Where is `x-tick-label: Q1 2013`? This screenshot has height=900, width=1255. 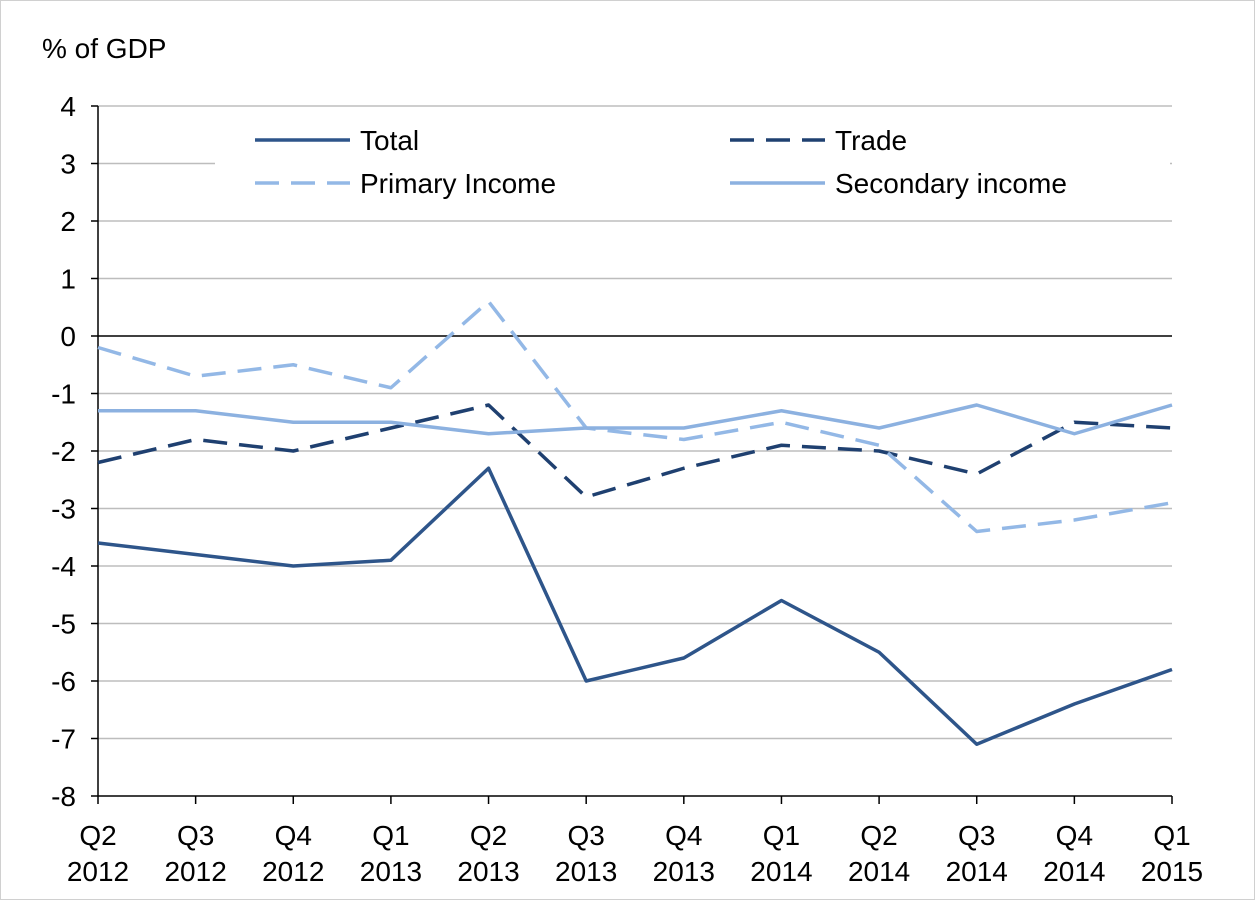
x-tick-label: Q1 2013 is located at coordinates (391, 853).